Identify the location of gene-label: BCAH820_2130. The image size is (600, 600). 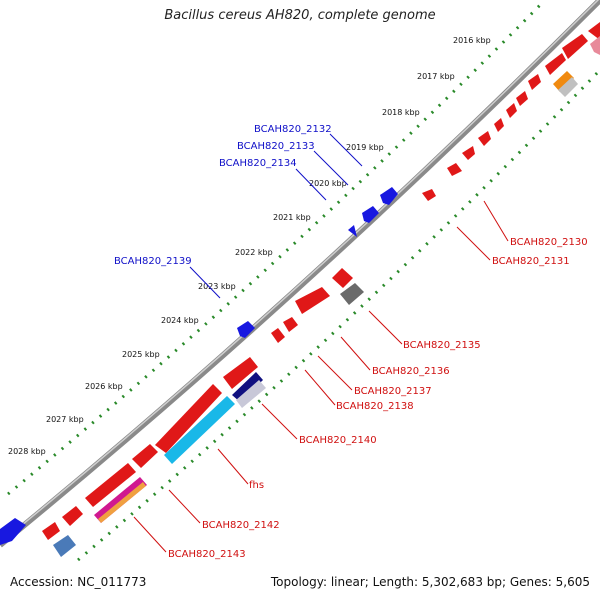
(549, 242).